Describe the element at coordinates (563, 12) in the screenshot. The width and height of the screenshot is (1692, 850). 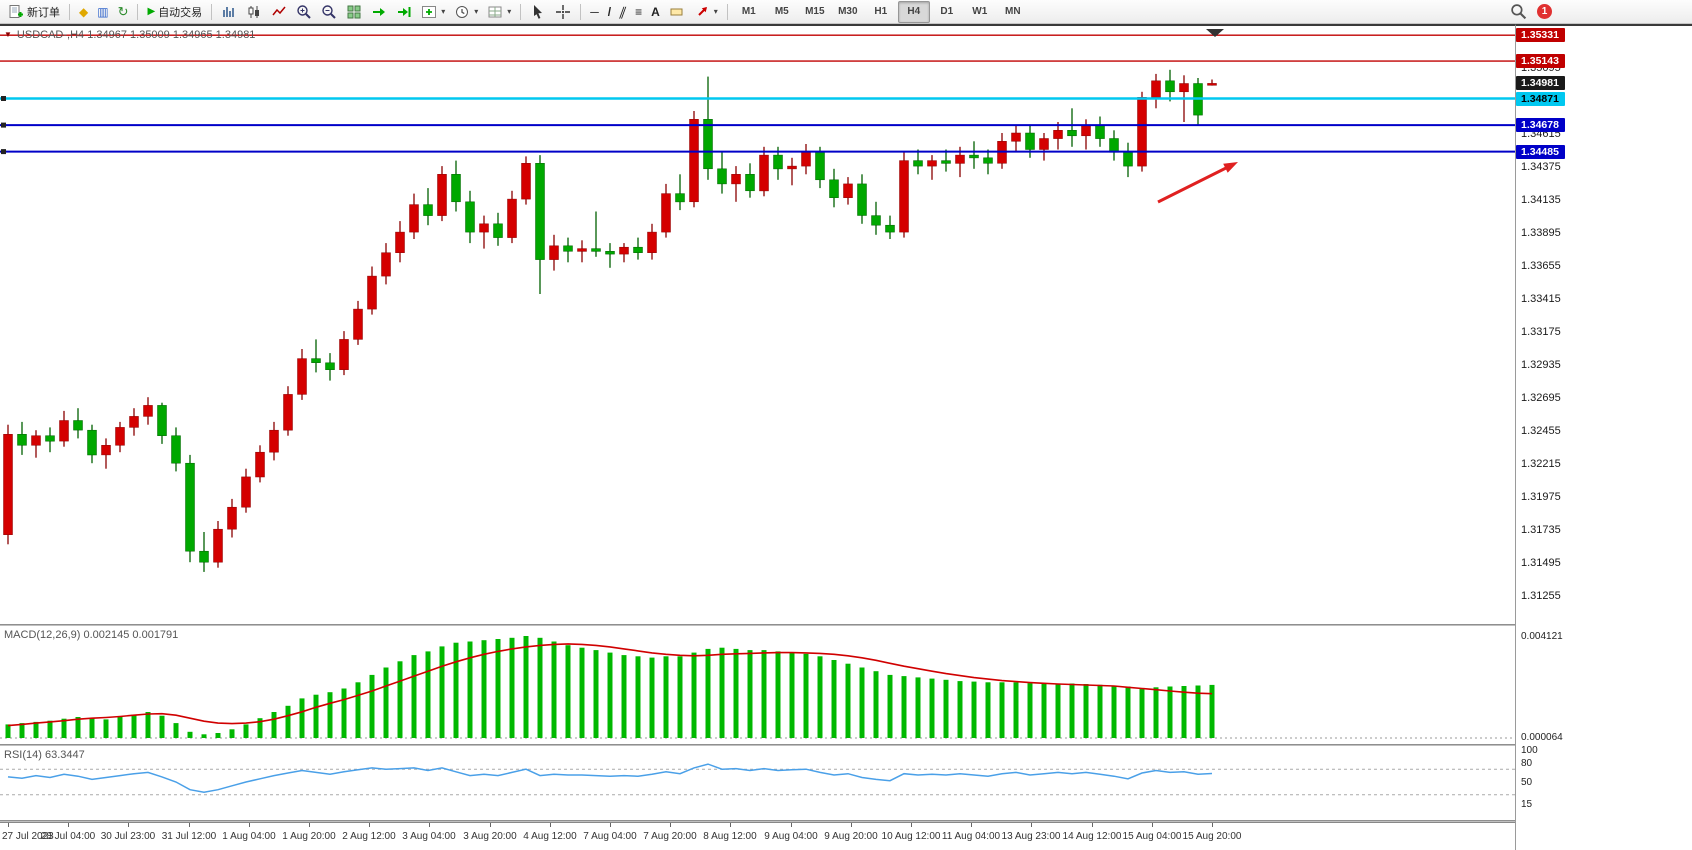
I see `crosshair-button` at that location.